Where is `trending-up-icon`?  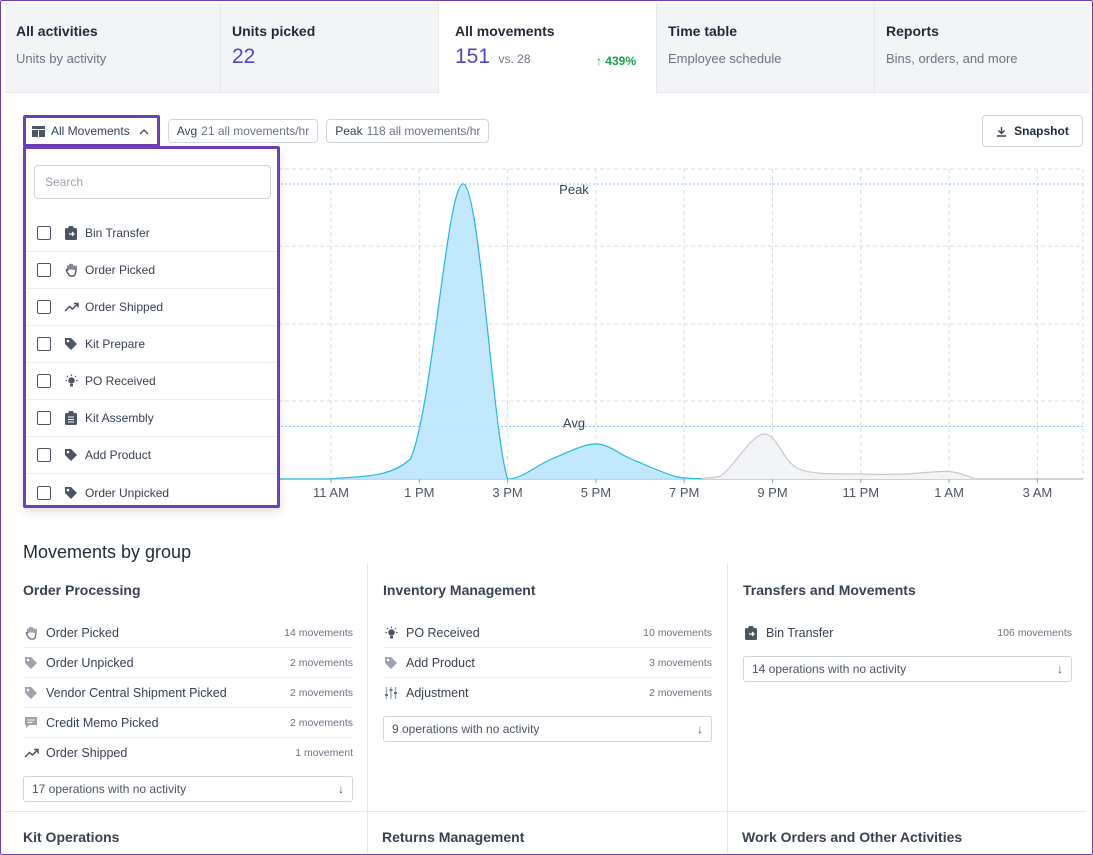
trending-up-icon is located at coordinates (71, 307).